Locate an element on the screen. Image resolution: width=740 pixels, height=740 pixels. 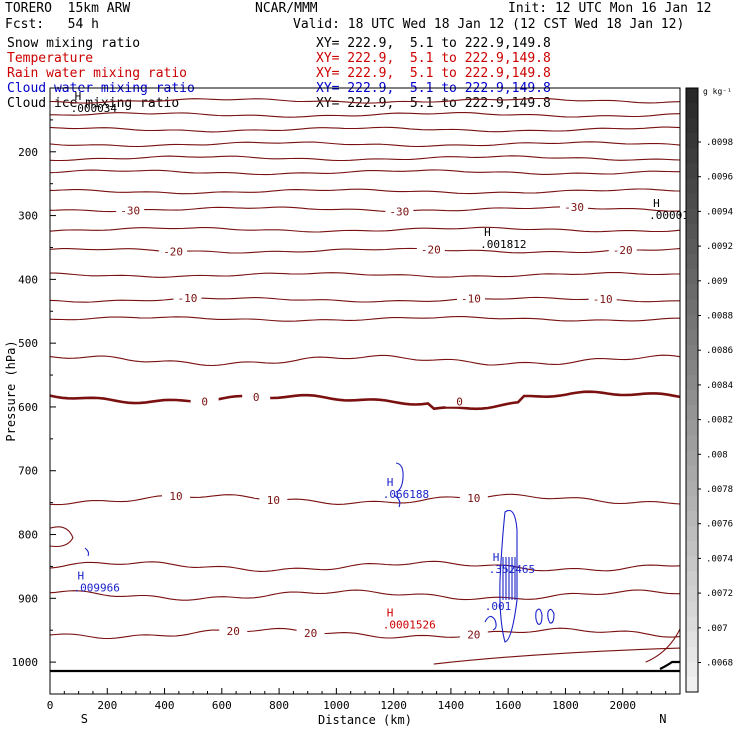
colorbar-frame is located at coordinates (692, 390).